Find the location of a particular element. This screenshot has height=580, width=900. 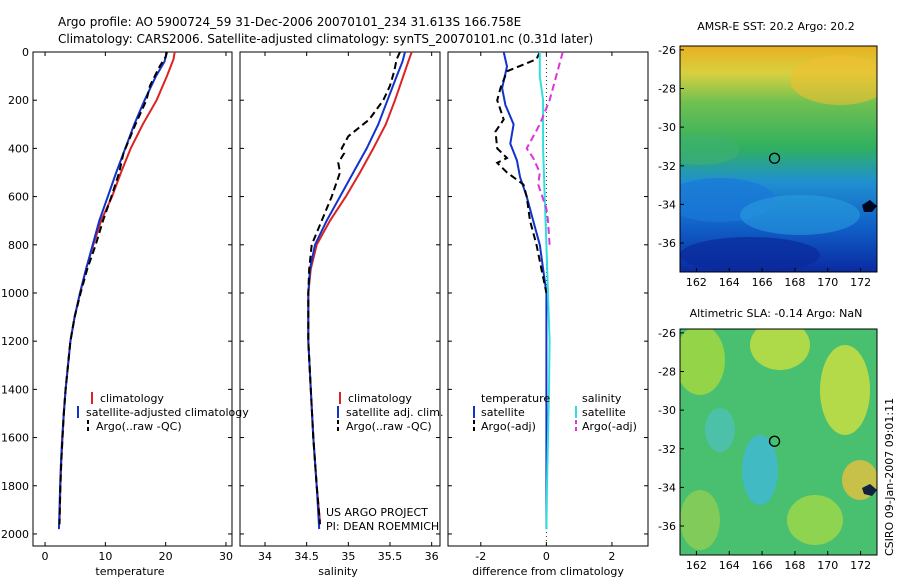

coastline-mark is located at coordinates (869, 490).